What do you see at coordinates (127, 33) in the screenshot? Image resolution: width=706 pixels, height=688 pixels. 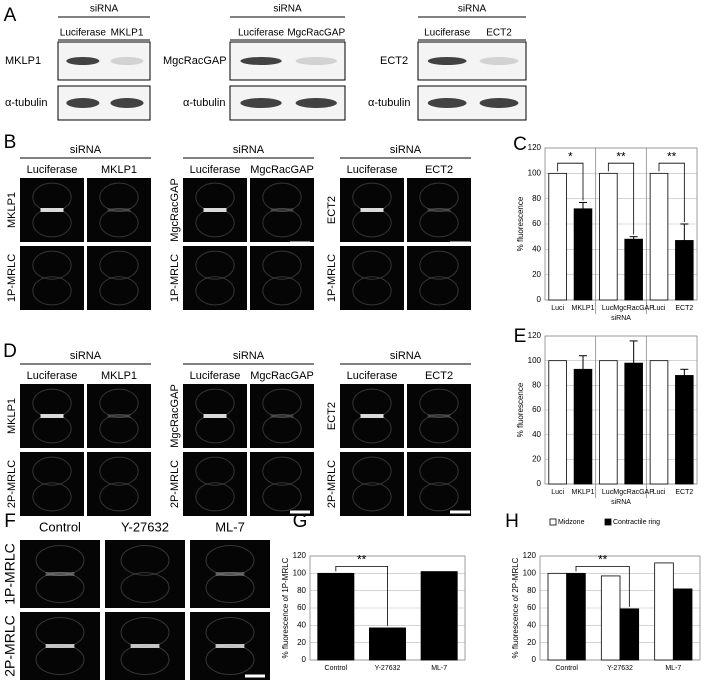 I see `lane-label: MKLP1` at bounding box center [127, 33].